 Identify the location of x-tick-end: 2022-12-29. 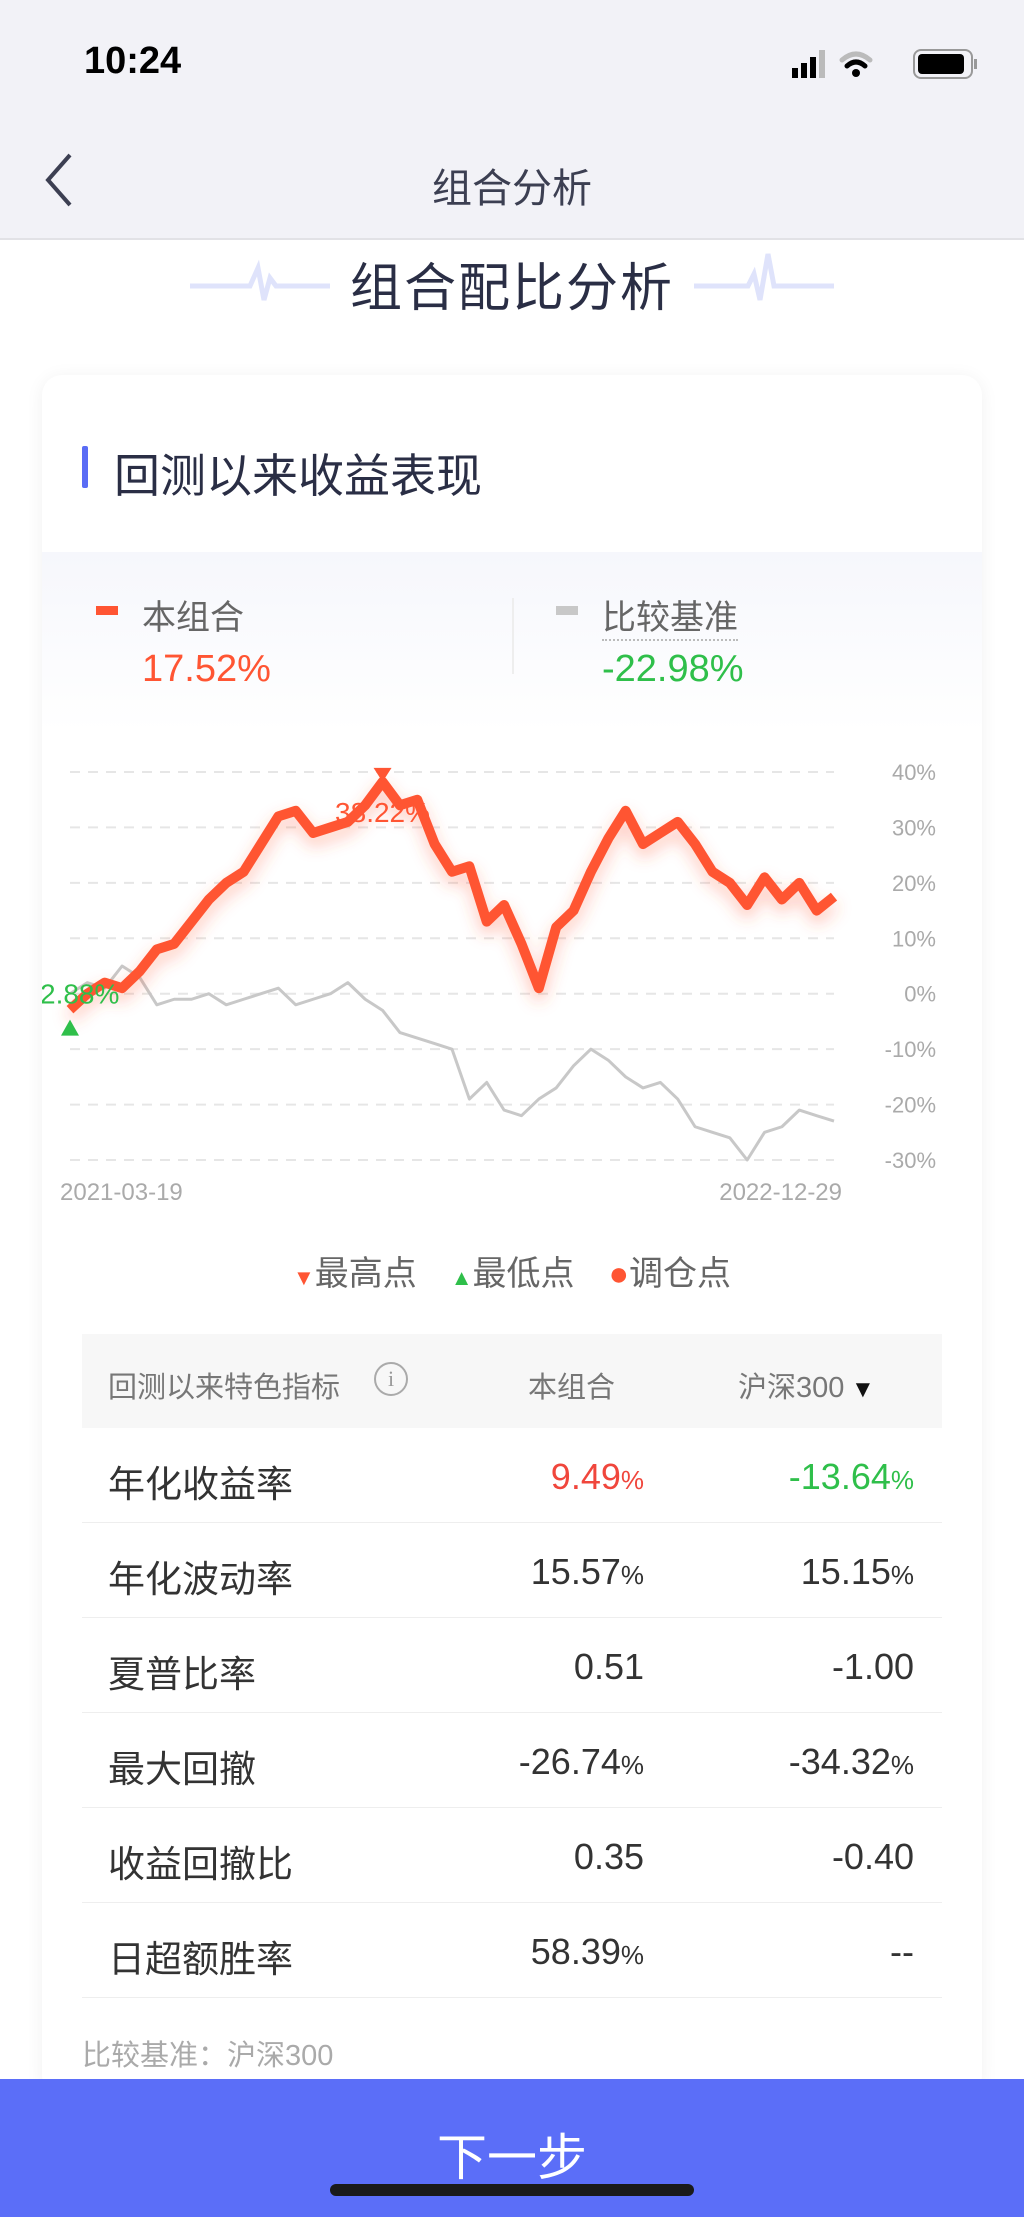
(780, 1192).